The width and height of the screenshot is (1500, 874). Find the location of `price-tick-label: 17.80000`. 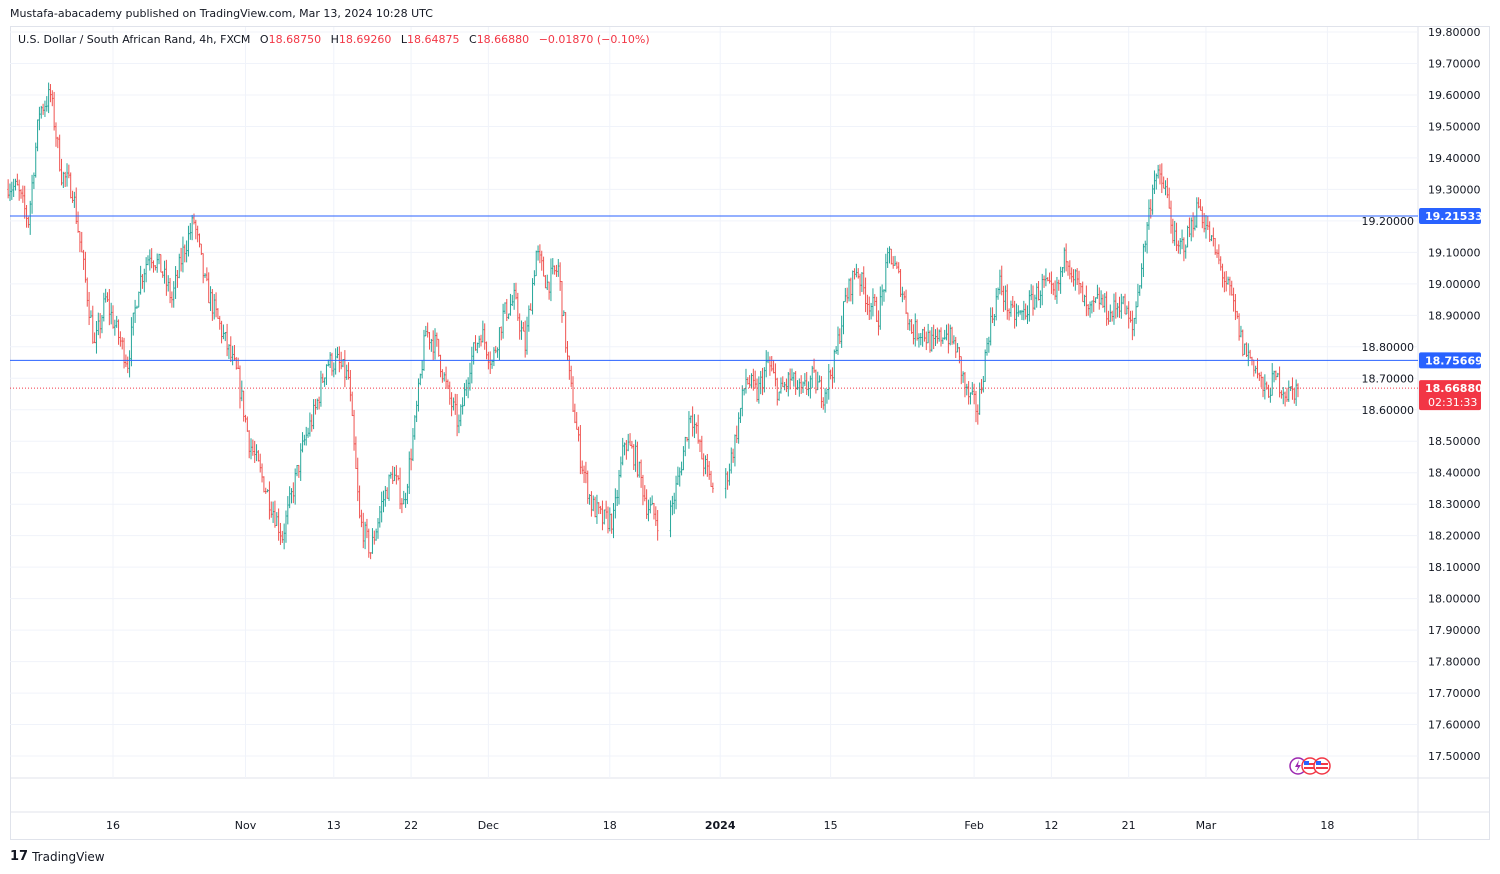

price-tick-label: 17.80000 is located at coordinates (1454, 662).